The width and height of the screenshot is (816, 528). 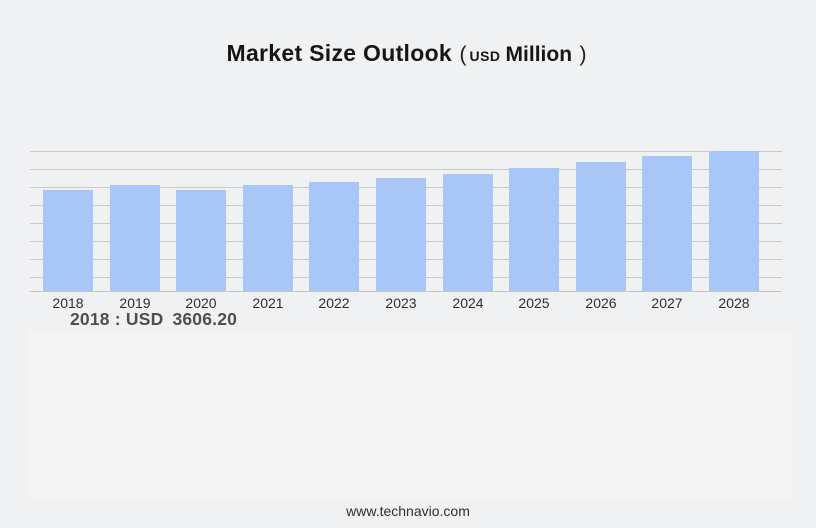 What do you see at coordinates (268, 303) in the screenshot?
I see `x-axis-label: 2021` at bounding box center [268, 303].